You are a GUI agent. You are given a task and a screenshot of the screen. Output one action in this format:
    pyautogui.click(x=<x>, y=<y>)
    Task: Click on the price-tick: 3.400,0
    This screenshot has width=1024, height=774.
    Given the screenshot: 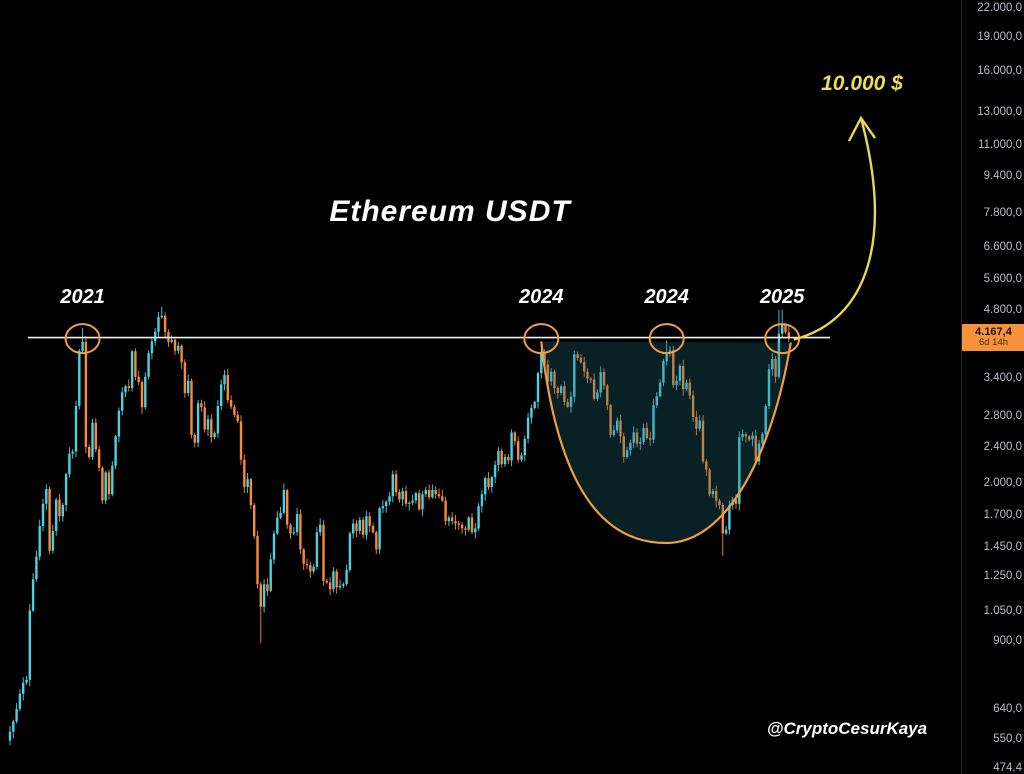 What is the action you would take?
    pyautogui.click(x=1002, y=377)
    